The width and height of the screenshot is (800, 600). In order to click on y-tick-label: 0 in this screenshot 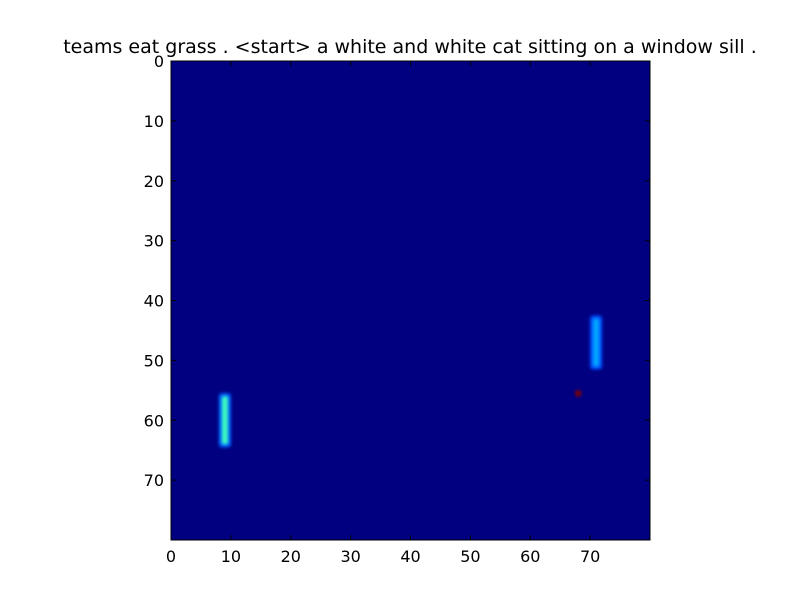, I will do `click(159, 61)`.